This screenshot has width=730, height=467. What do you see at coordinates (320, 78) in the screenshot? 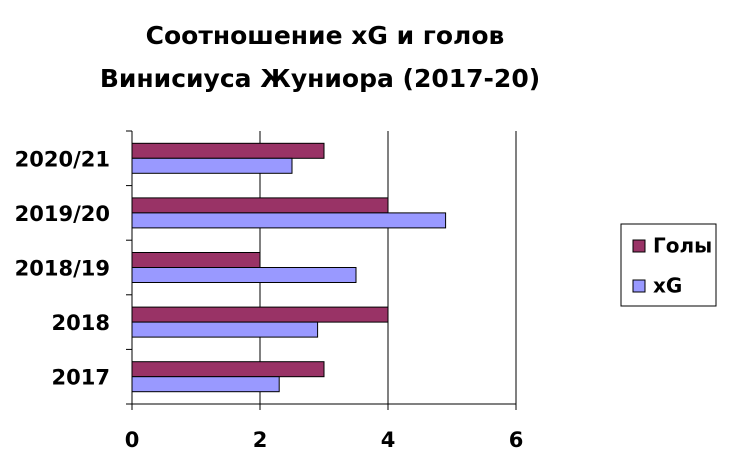
I see `chart-title: Винисиуса Жуниора (2017-20)` at bounding box center [320, 78].